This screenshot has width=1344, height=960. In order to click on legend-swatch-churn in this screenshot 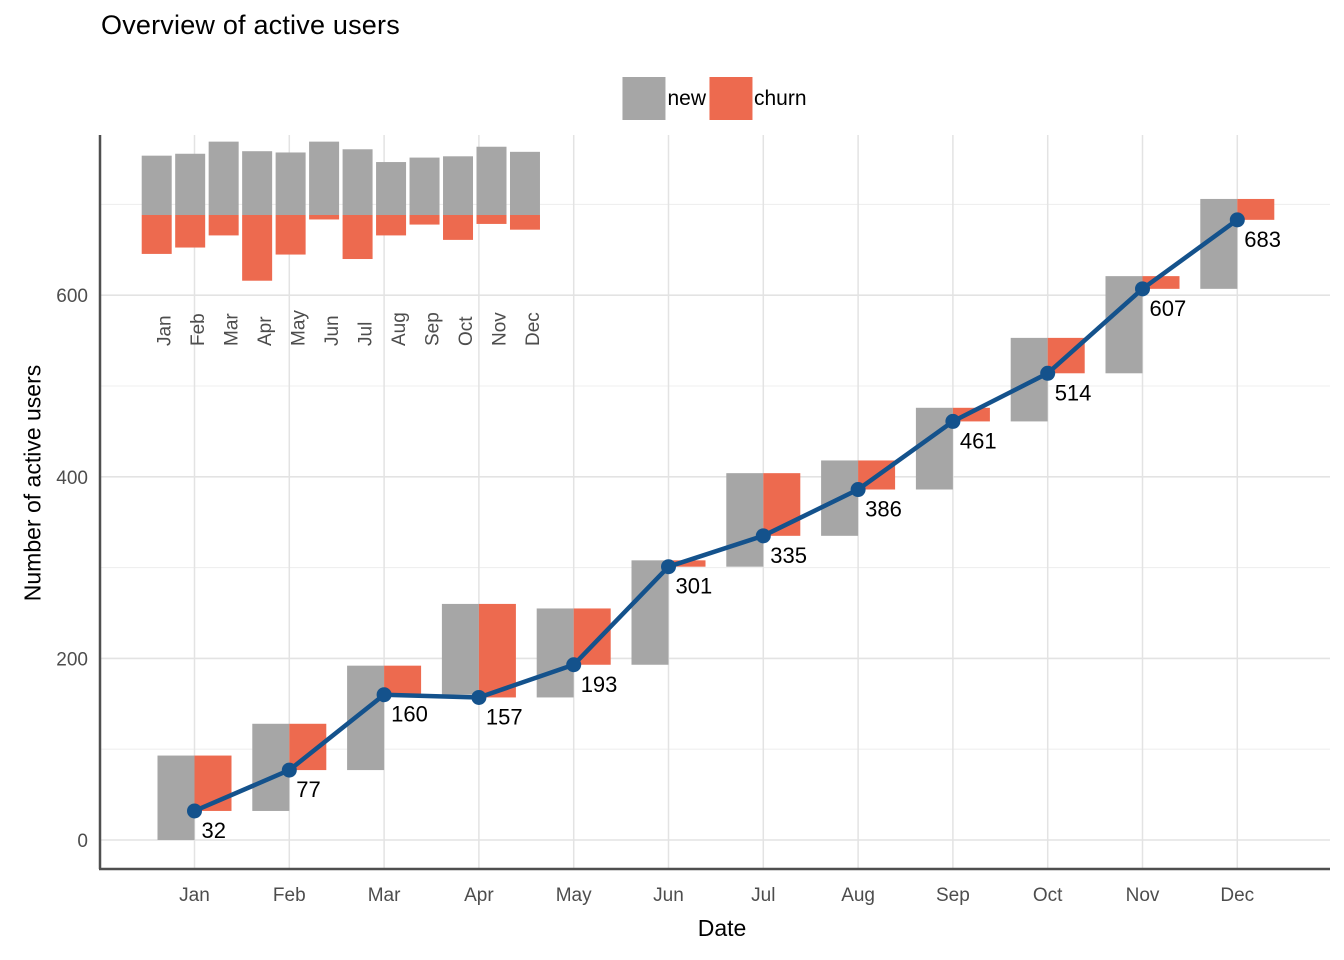, I will do `click(730, 98)`.